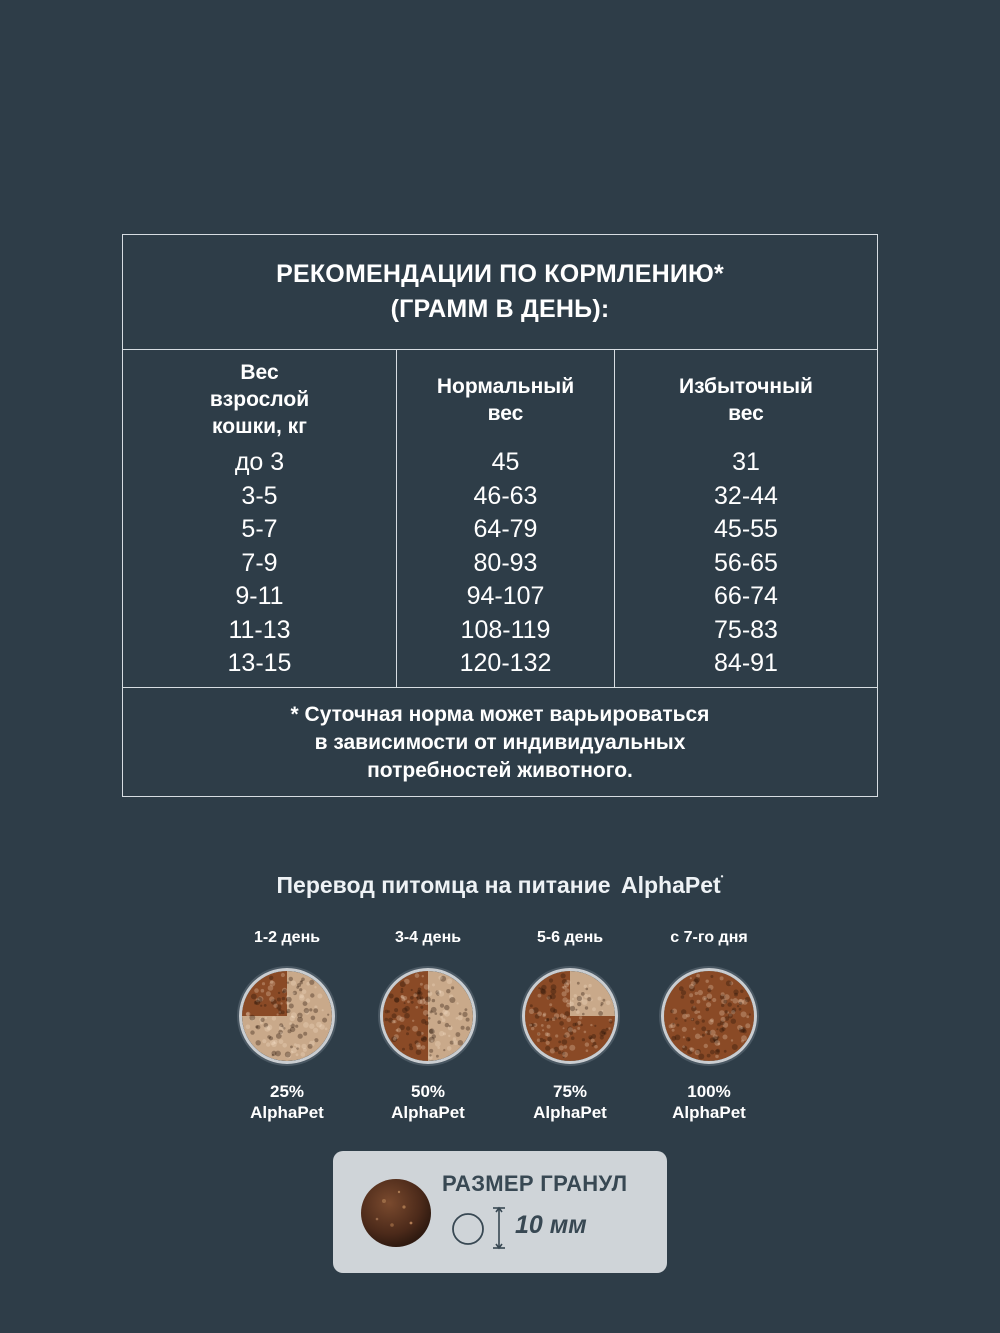 Image resolution: width=1000 pixels, height=1333 pixels. What do you see at coordinates (505, 629) in the screenshot?
I see `table-cell: 108-119` at bounding box center [505, 629].